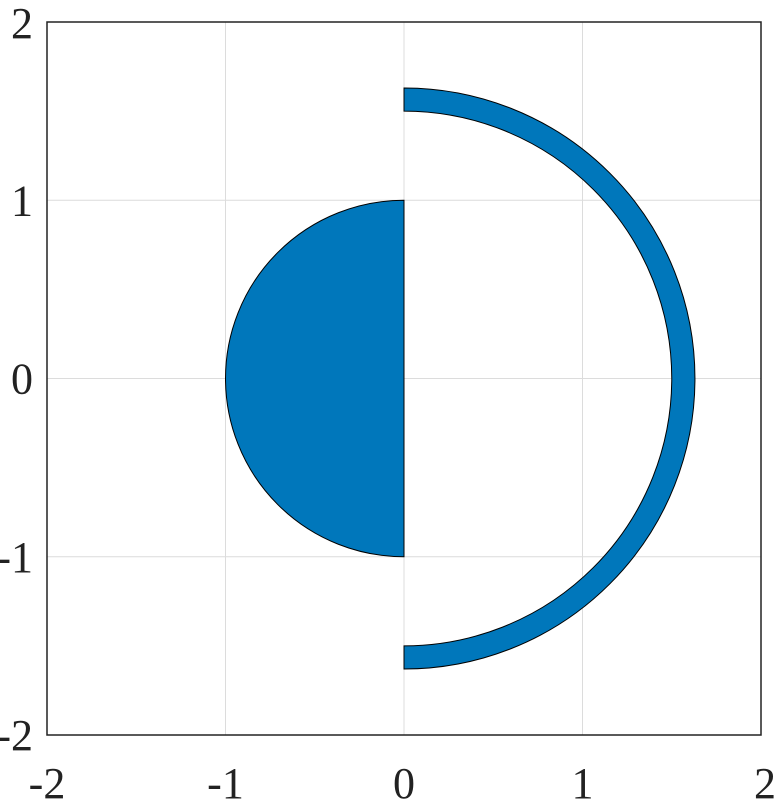  Describe the element at coordinates (16, 557) in the screenshot. I see `y-tick-label: -1` at that location.